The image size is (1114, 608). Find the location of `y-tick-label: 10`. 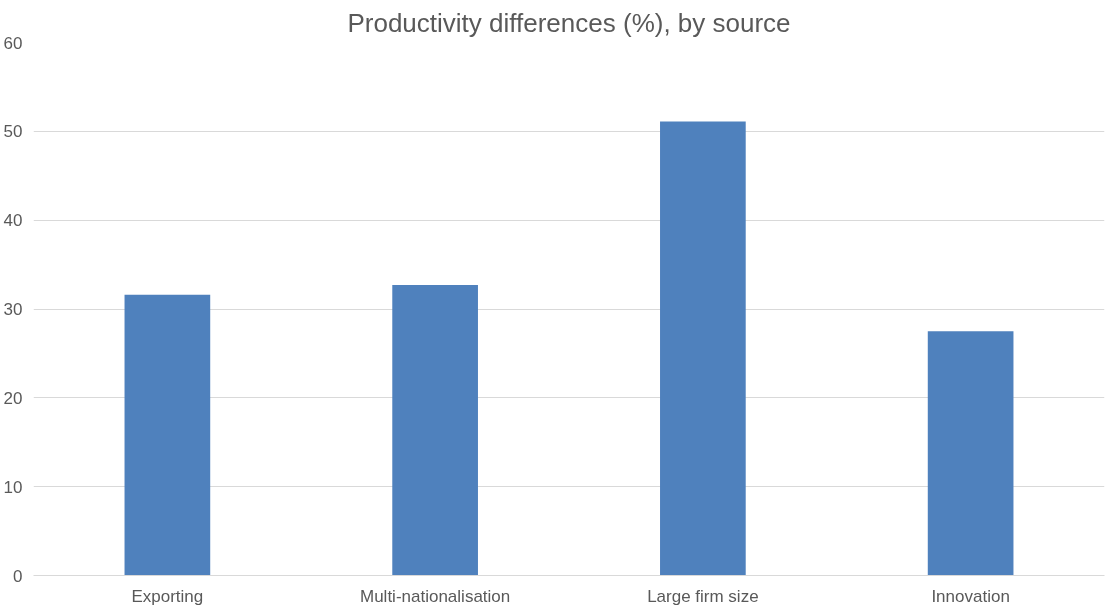

y-tick-label: 10 is located at coordinates (13, 487).